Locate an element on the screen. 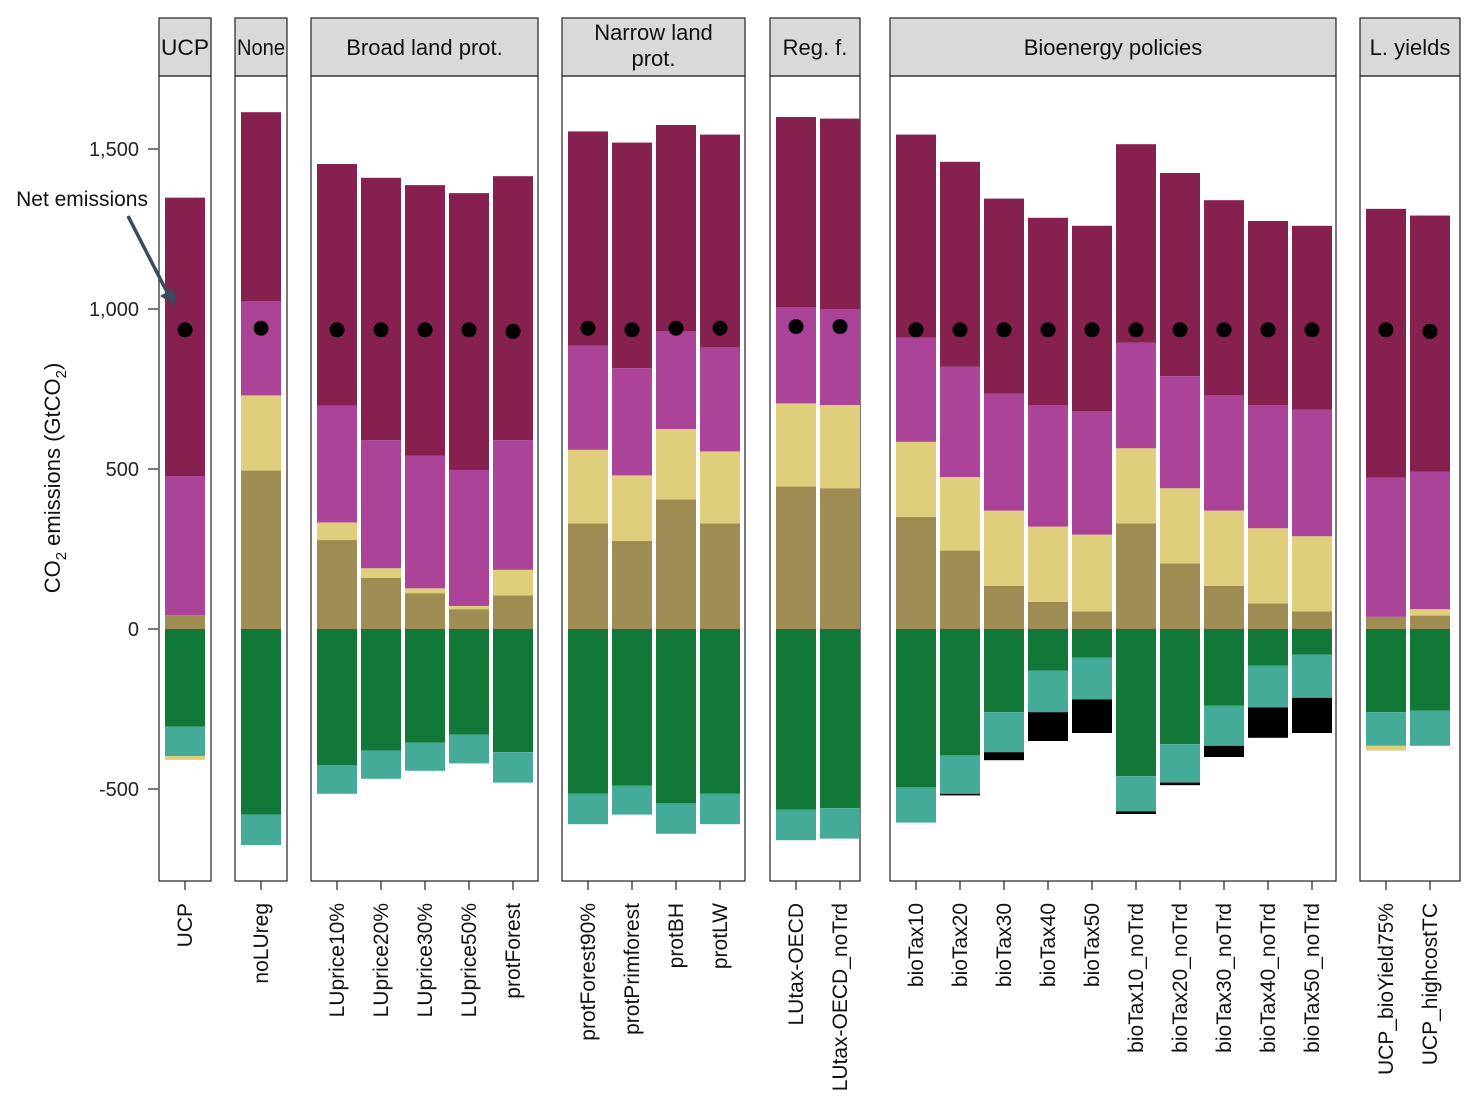 Image resolution: width=1484 pixels, height=1117 pixels. panel-strip-label: Broad land prot. is located at coordinates (424, 47).